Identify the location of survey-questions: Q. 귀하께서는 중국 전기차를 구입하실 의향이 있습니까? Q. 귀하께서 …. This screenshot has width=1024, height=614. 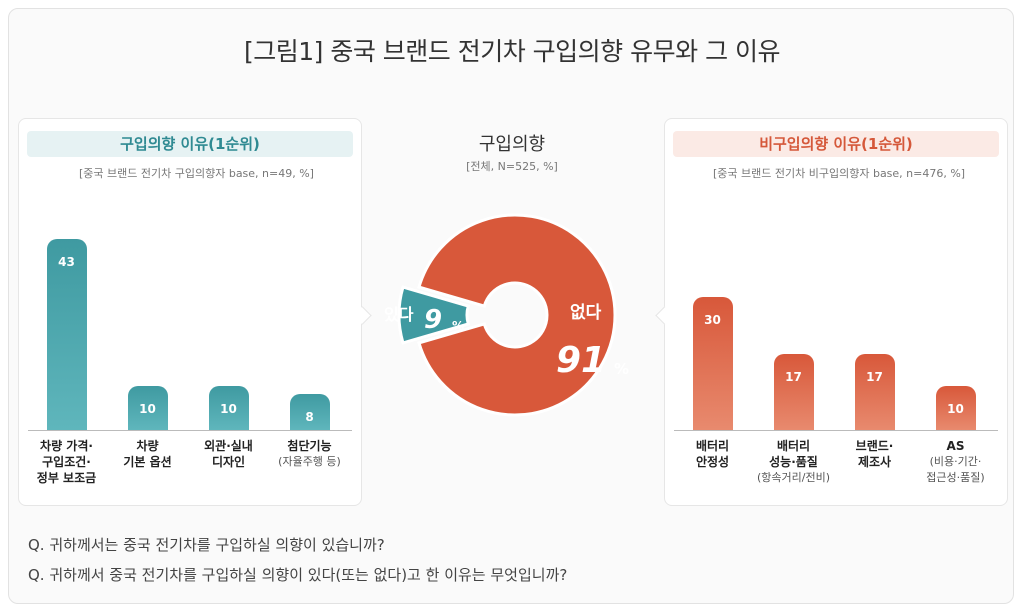
(297, 560).